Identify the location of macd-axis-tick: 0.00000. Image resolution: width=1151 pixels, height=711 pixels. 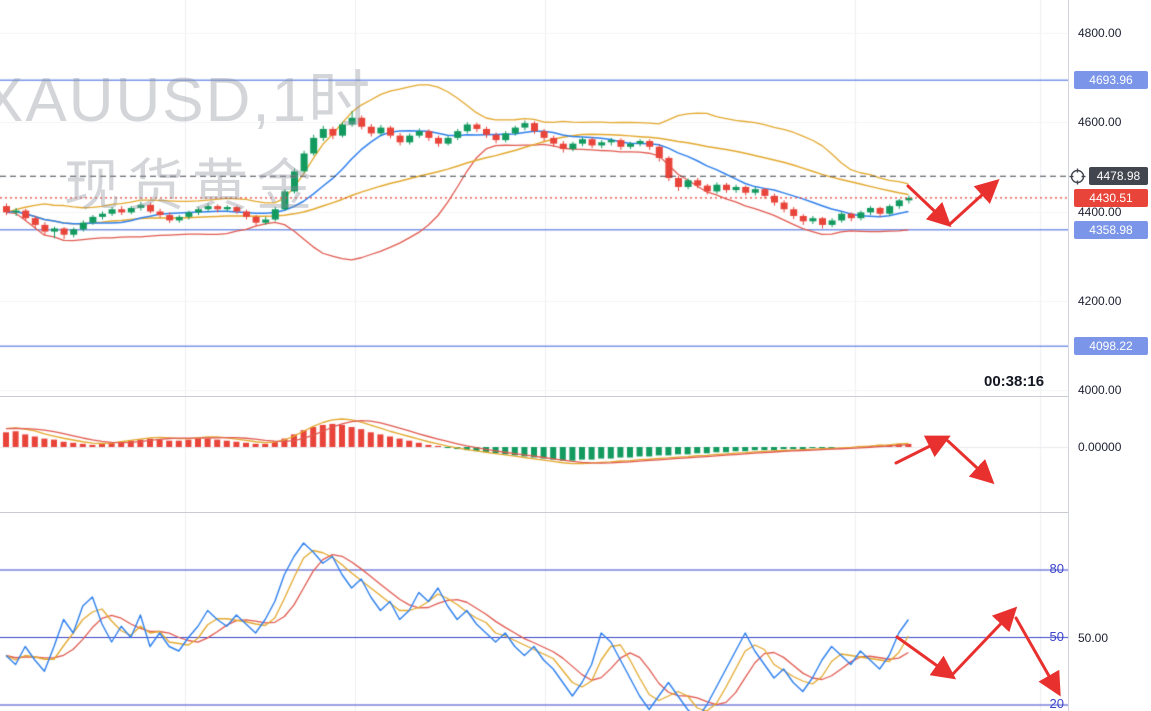
(1100, 447).